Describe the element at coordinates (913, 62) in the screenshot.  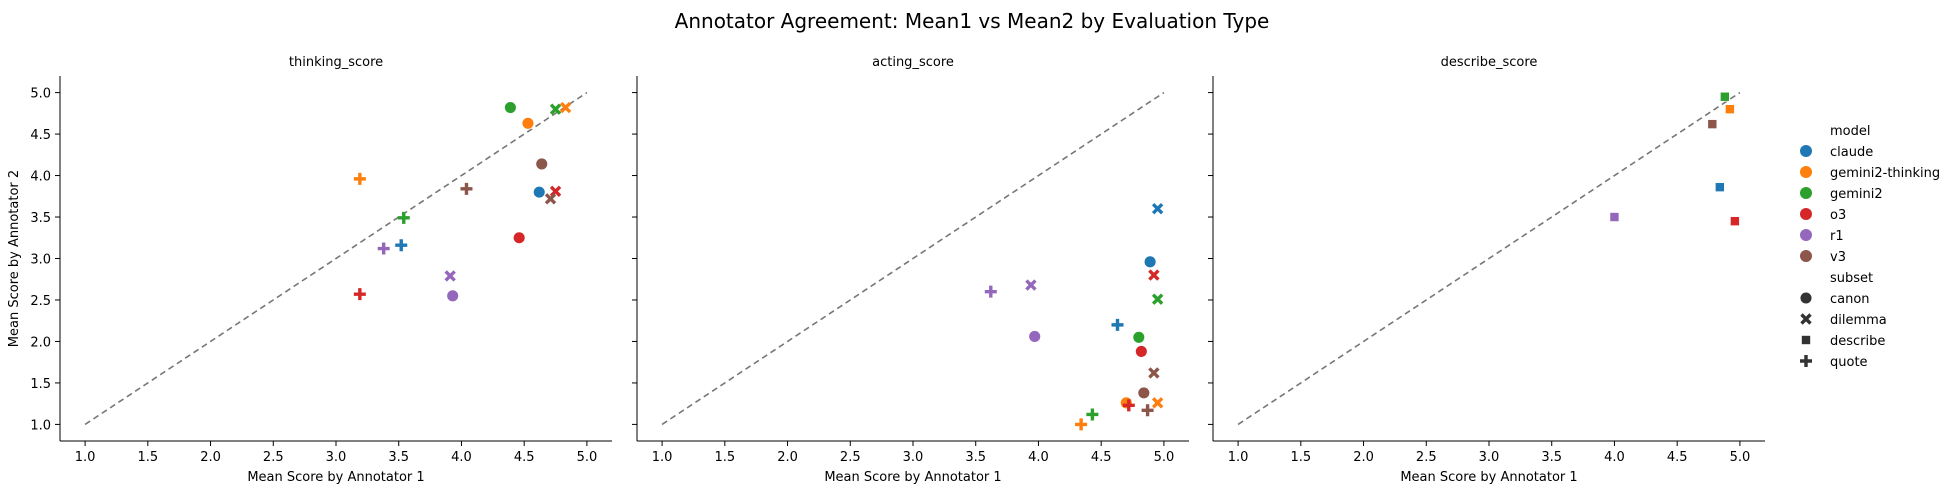
I see `panel-title: acting_score` at that location.